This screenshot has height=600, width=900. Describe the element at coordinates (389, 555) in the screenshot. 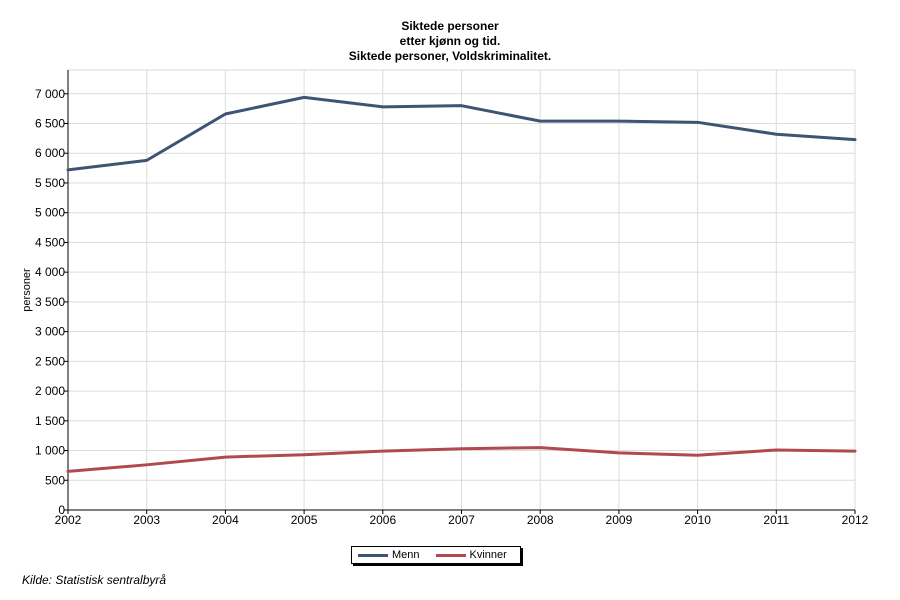

I see `legend-item-menn: Menn` at that location.